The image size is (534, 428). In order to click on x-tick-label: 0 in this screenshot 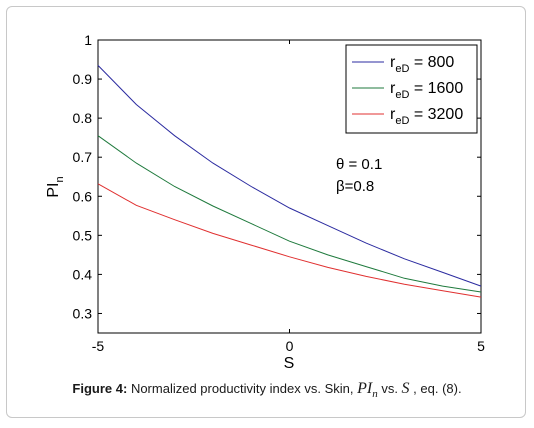, I will do `click(290, 346)`.